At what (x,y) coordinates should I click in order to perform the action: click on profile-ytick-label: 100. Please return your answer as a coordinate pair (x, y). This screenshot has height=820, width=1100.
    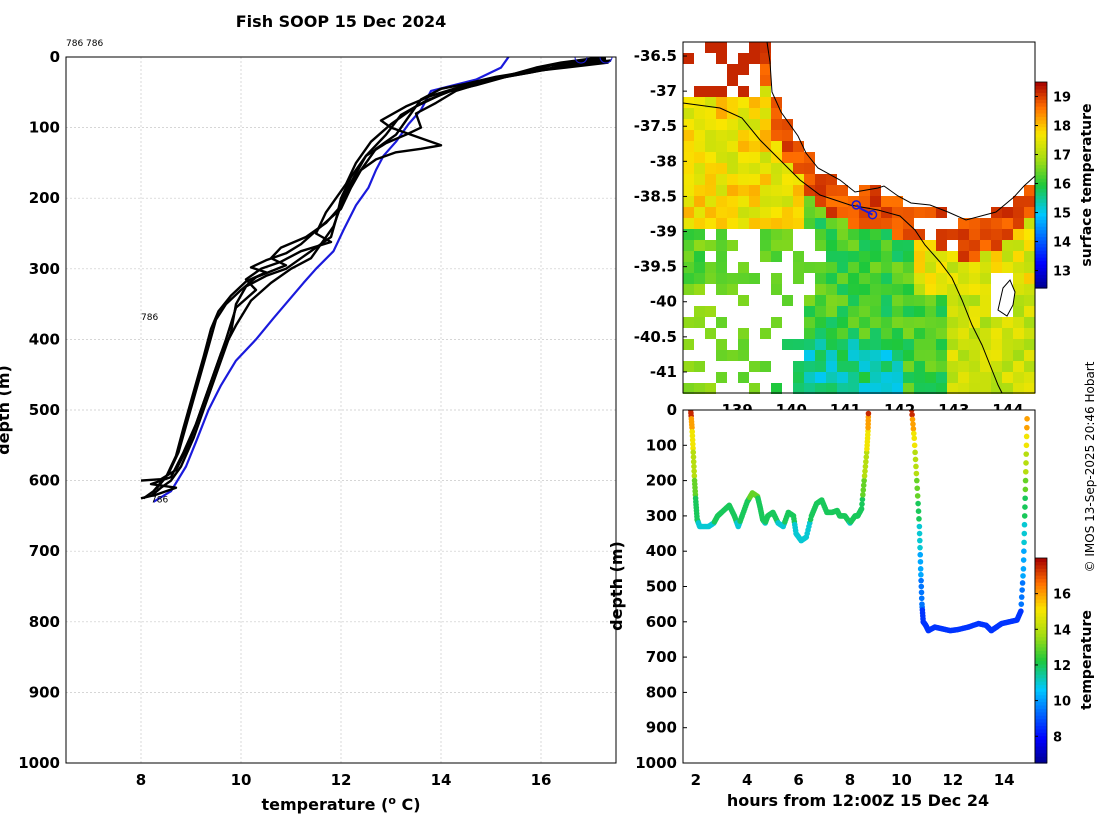
    Looking at the image, I should click on (44, 128).